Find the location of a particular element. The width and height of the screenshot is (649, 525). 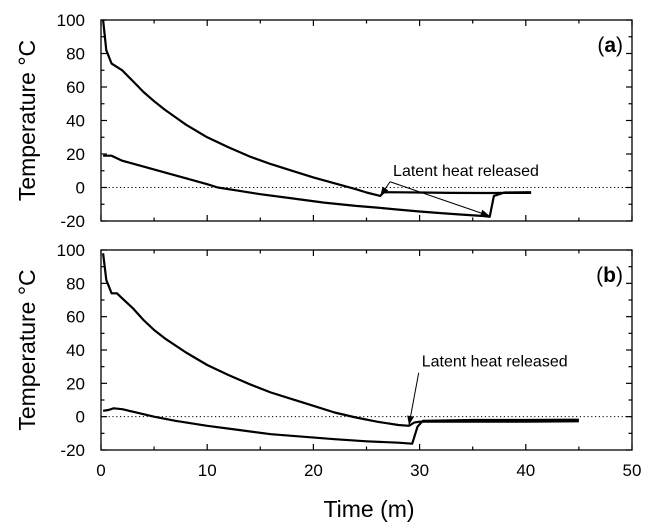

panel-a-ytick-label: 60 is located at coordinates (75, 87).